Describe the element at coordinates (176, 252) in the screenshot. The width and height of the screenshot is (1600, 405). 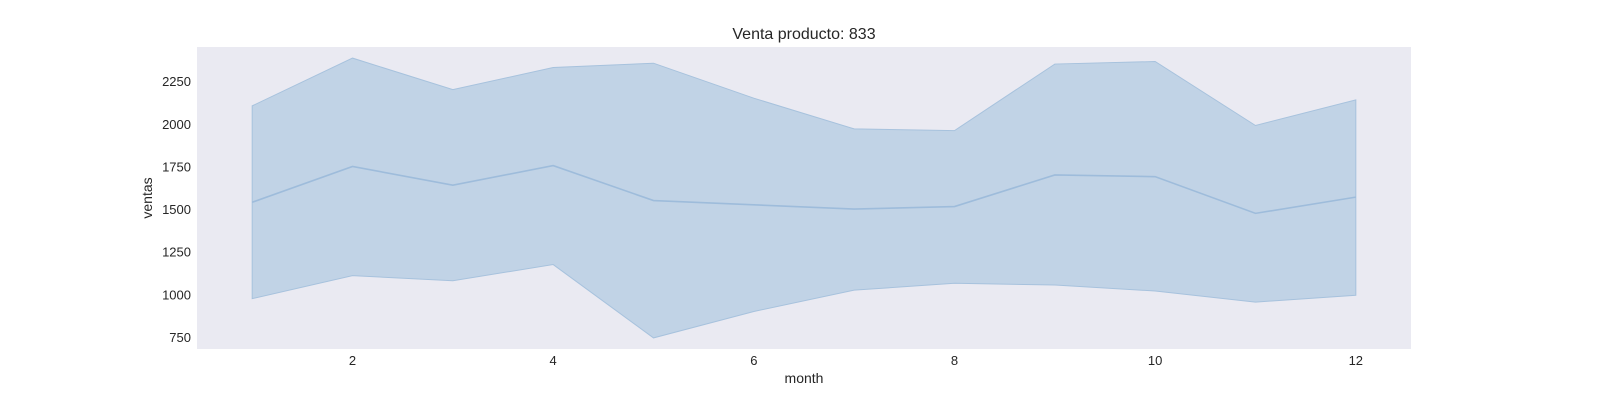
I see `y-tick-label: 1250` at that location.